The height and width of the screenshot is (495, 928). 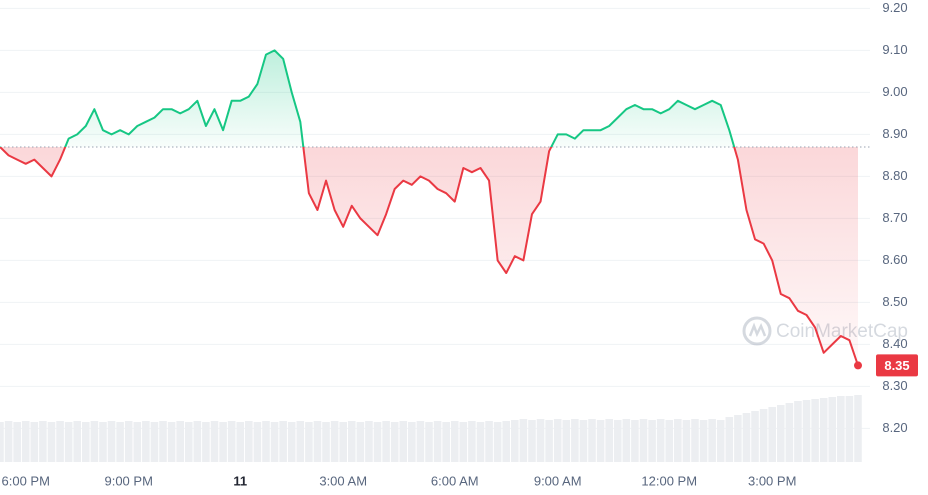 What do you see at coordinates (894, 259) in the screenshot?
I see `y-tick-label: 8.60` at bounding box center [894, 259].